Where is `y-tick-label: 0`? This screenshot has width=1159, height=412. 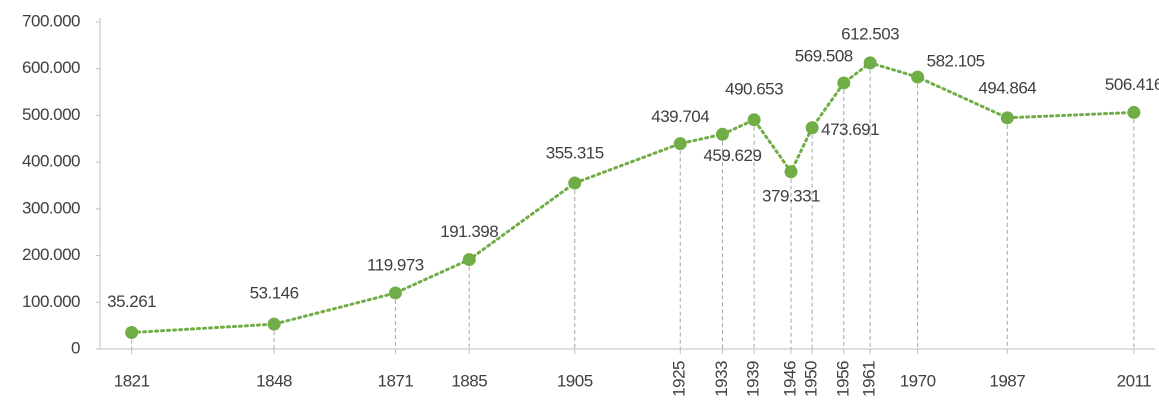 y-tick-label: 0 is located at coordinates (75, 347).